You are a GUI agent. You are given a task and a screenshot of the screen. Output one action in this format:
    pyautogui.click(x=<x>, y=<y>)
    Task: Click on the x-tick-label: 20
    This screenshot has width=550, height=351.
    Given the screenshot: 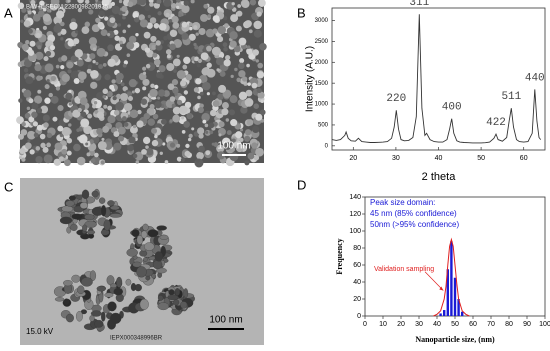 What is the action you would take?
    pyautogui.click(x=353, y=158)
    